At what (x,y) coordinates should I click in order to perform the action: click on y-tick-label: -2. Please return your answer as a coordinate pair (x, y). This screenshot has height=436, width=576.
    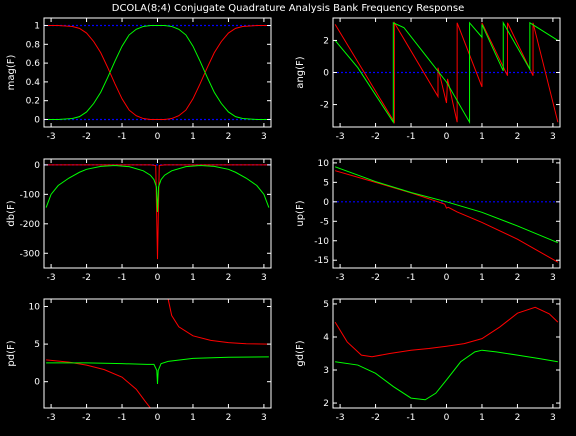
    Looking at the image, I should click on (324, 106).